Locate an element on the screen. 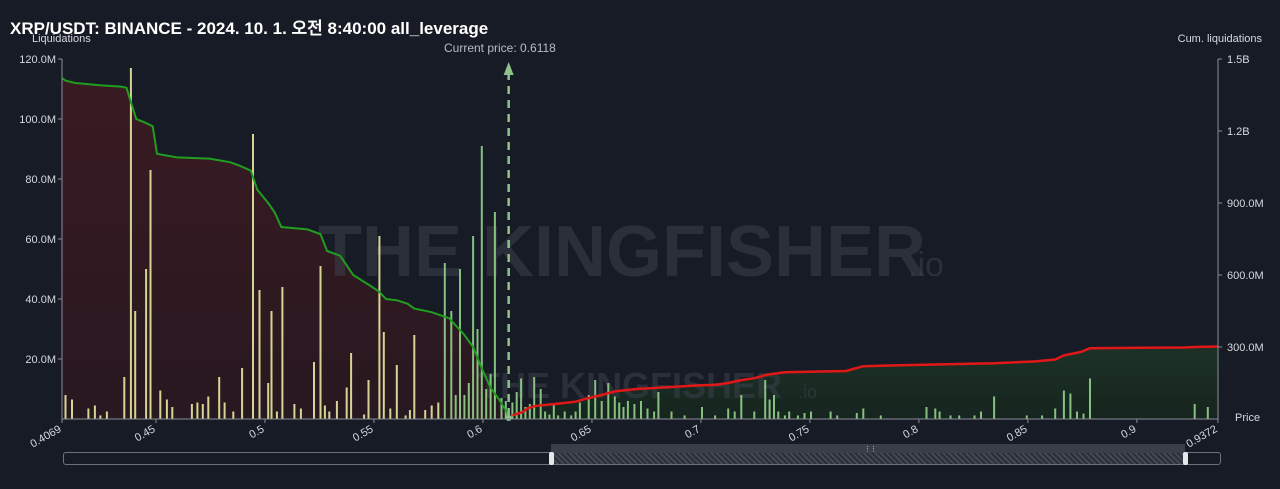  x-tick-label: 0.4069 is located at coordinates (45, 436).